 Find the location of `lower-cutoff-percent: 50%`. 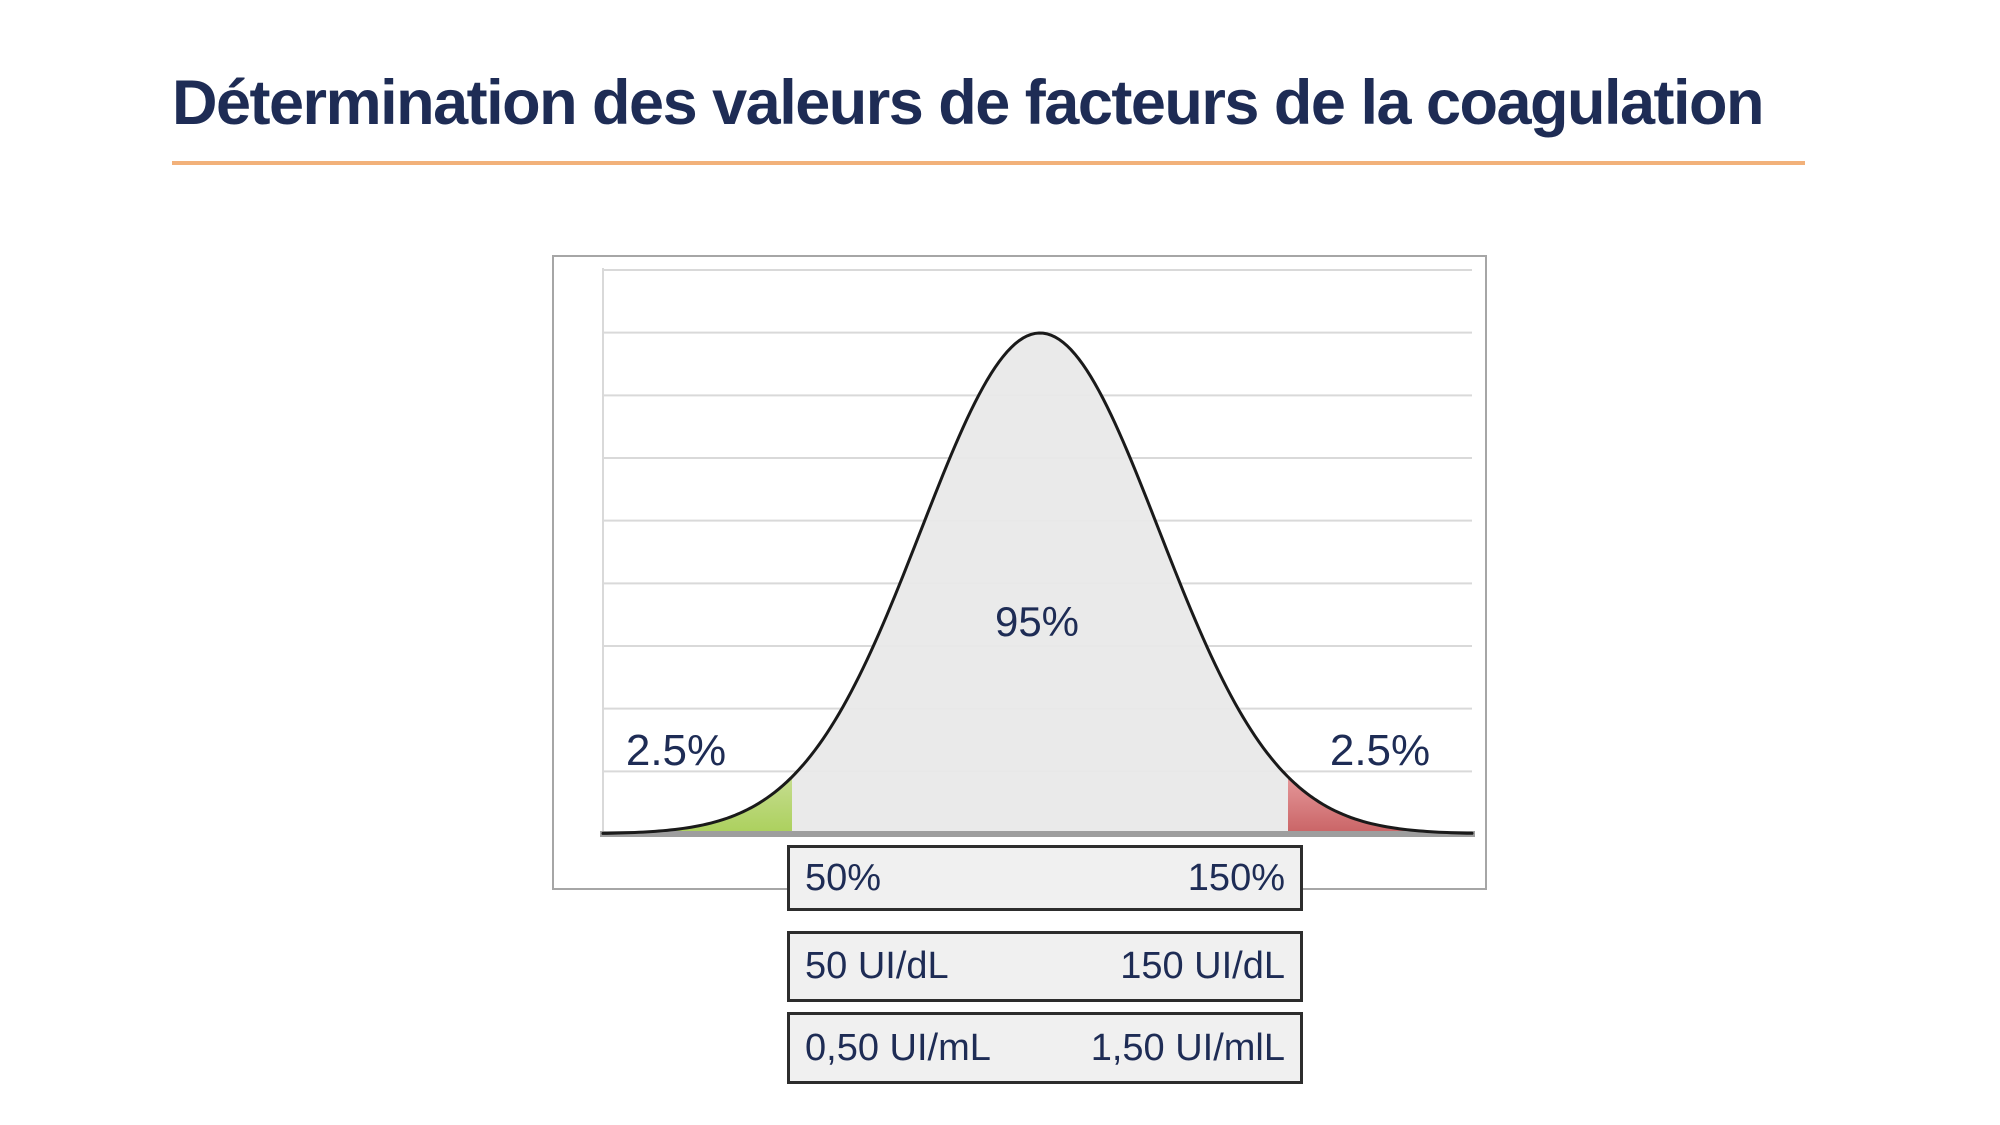

lower-cutoff-percent: 50% is located at coordinates (843, 877).